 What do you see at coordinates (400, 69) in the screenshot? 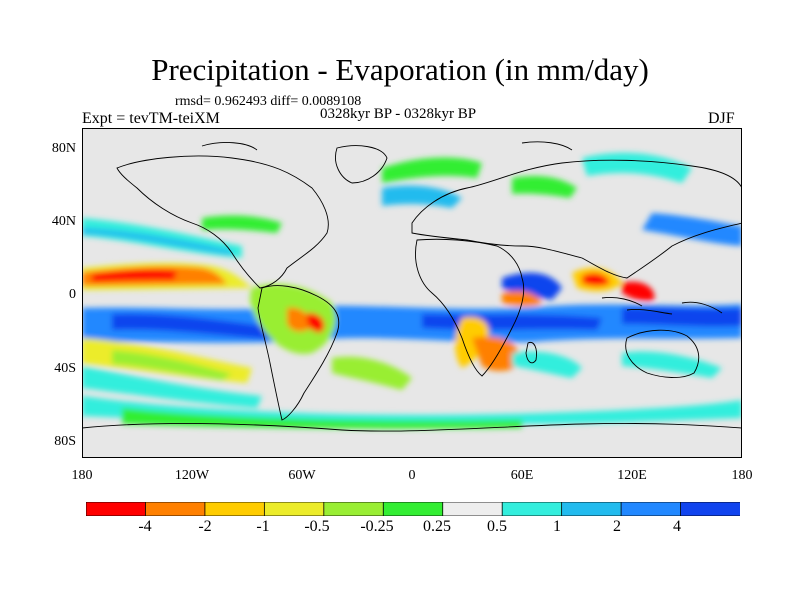
I see `page-title: Precipitation - Evaporation (in mm/day)` at bounding box center [400, 69].